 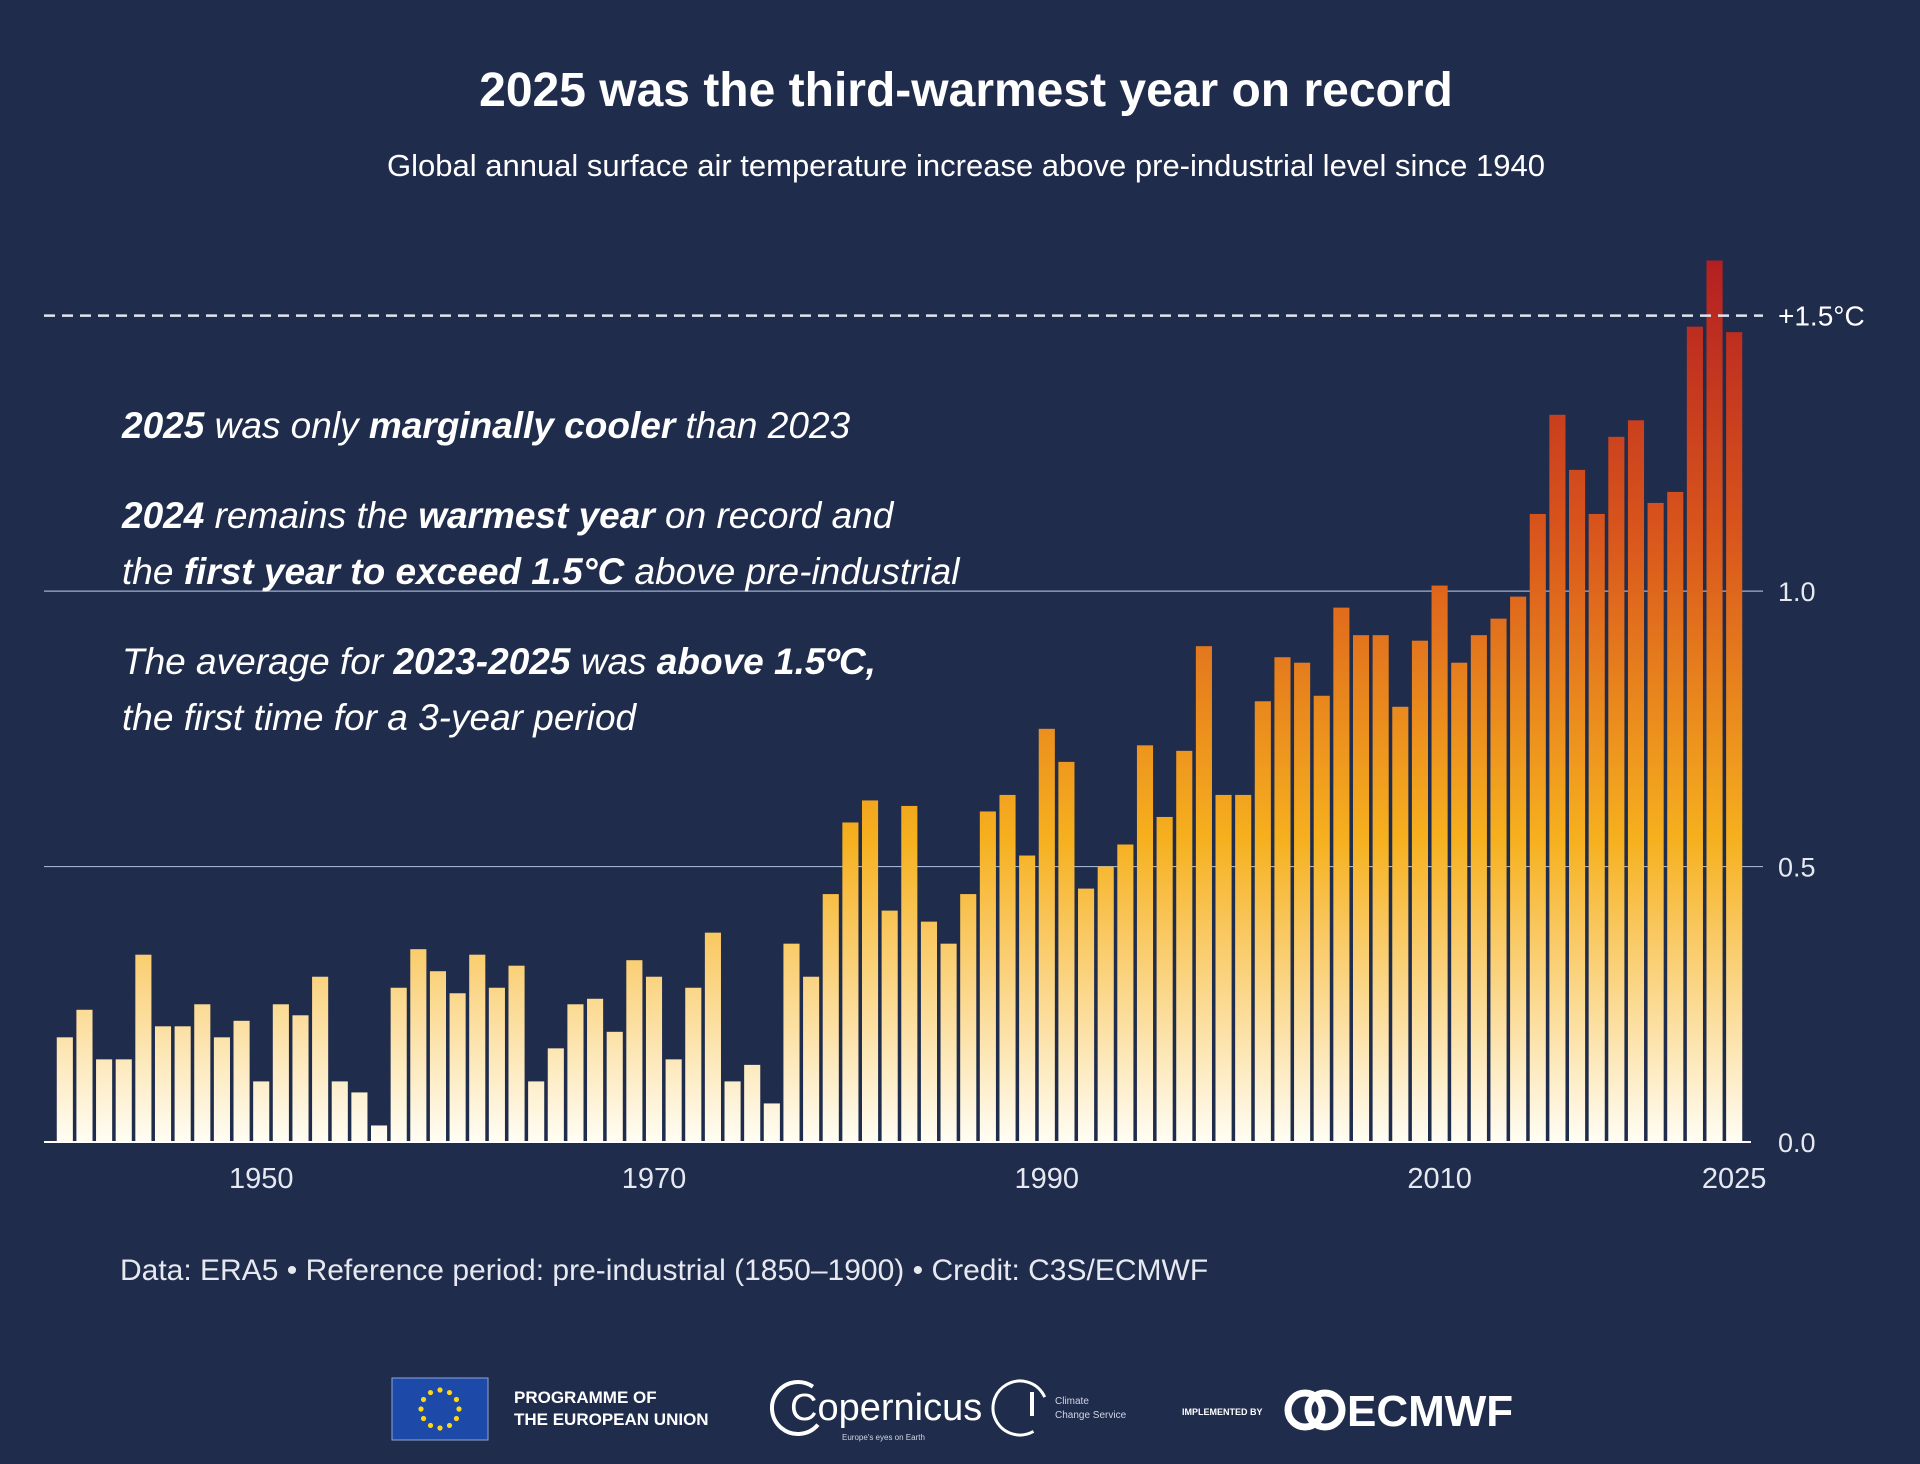 I want to click on c3s-ring, so click(x=1020, y=1408).